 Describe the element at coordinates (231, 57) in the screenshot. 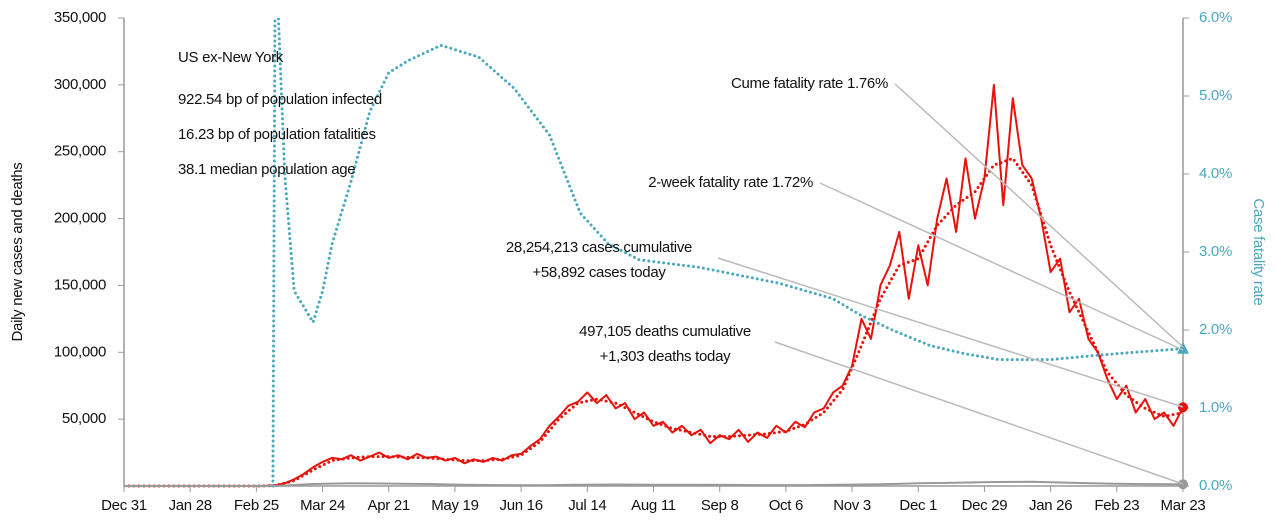

I see `info-title: US ex-New York` at that location.